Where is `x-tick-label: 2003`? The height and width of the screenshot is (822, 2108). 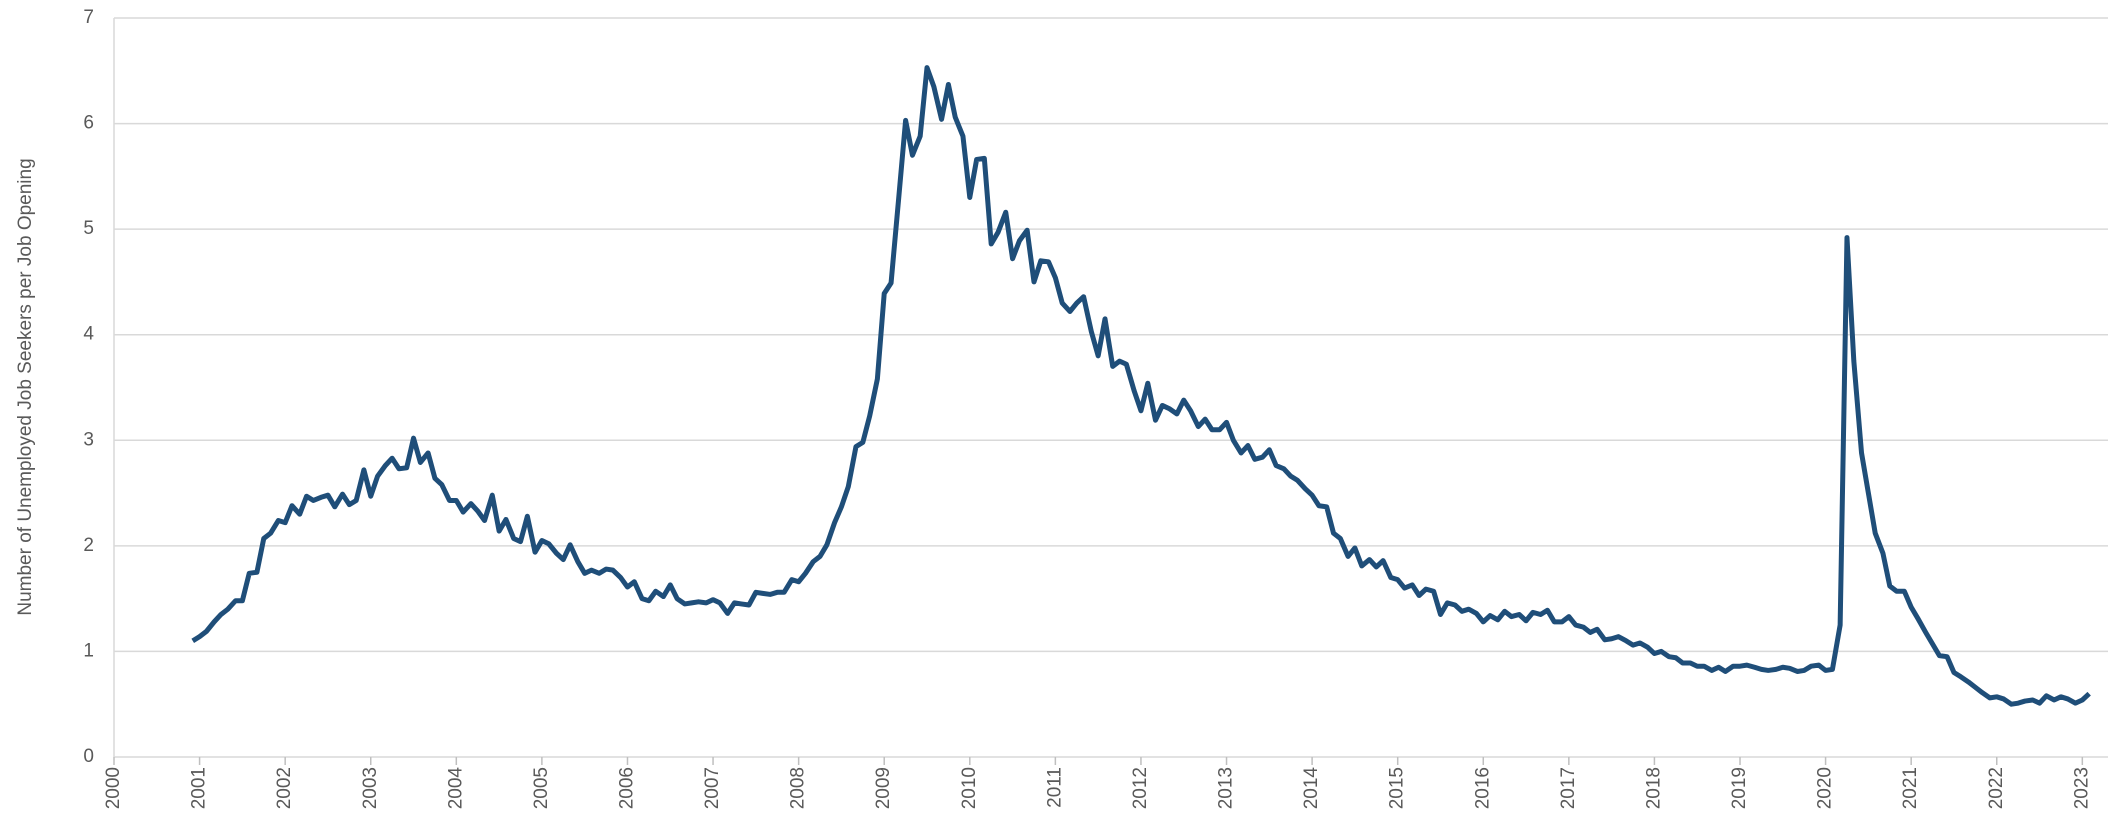
x-tick-label: 2003 is located at coordinates (370, 788).